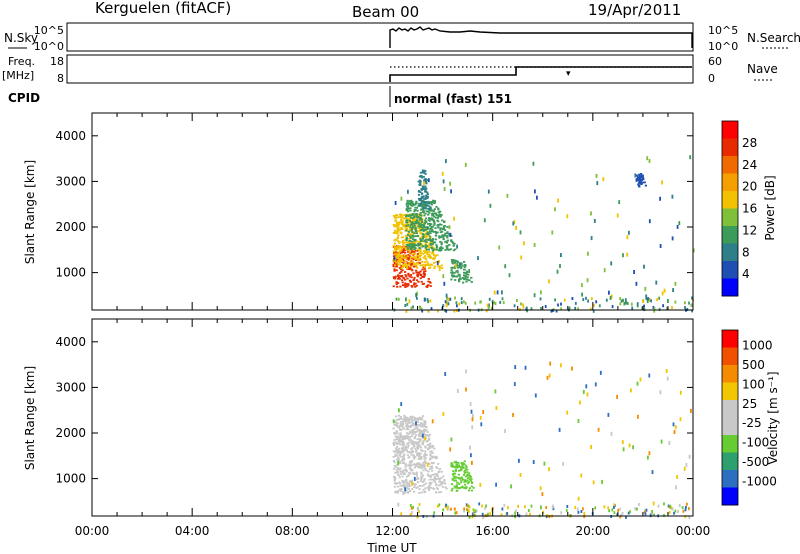  What do you see at coordinates (749, 187) in the screenshot?
I see `power-colorbar-tick-label: 20` at bounding box center [749, 187].